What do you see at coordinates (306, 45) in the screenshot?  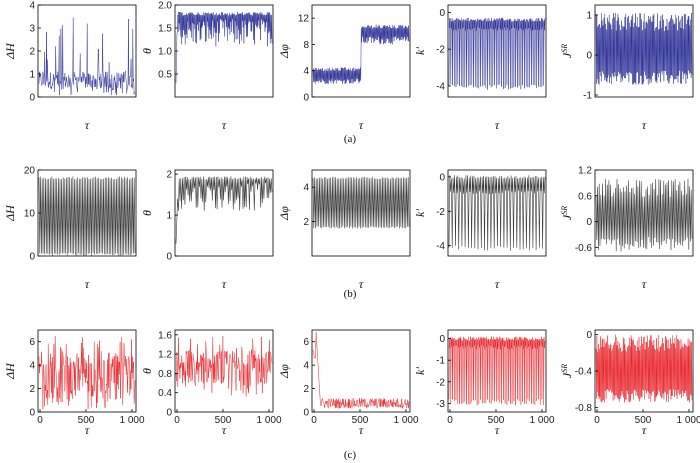 I see `y-tick-label: 8` at bounding box center [306, 45].